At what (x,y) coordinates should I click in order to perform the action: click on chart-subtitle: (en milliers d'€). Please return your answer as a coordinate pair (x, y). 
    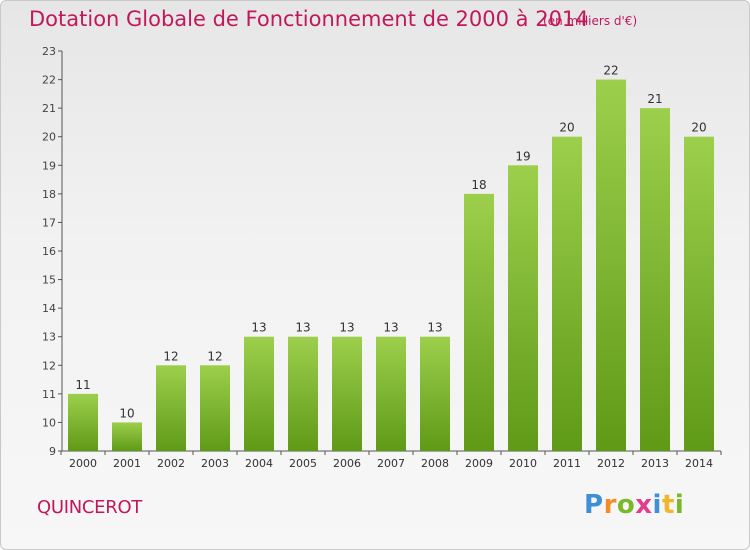
    Looking at the image, I should click on (590, 21).